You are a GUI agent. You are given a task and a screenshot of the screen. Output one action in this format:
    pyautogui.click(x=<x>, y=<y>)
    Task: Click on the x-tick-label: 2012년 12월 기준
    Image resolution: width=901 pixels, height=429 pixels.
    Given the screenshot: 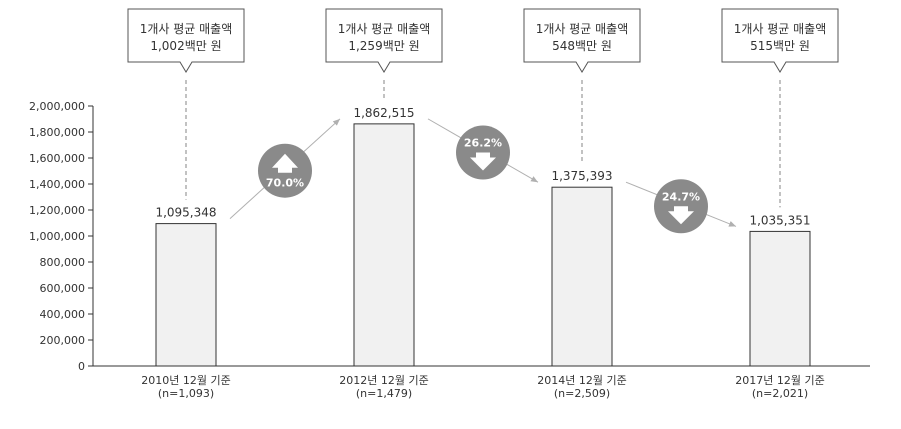 What is the action you would take?
    pyautogui.click(x=383, y=380)
    